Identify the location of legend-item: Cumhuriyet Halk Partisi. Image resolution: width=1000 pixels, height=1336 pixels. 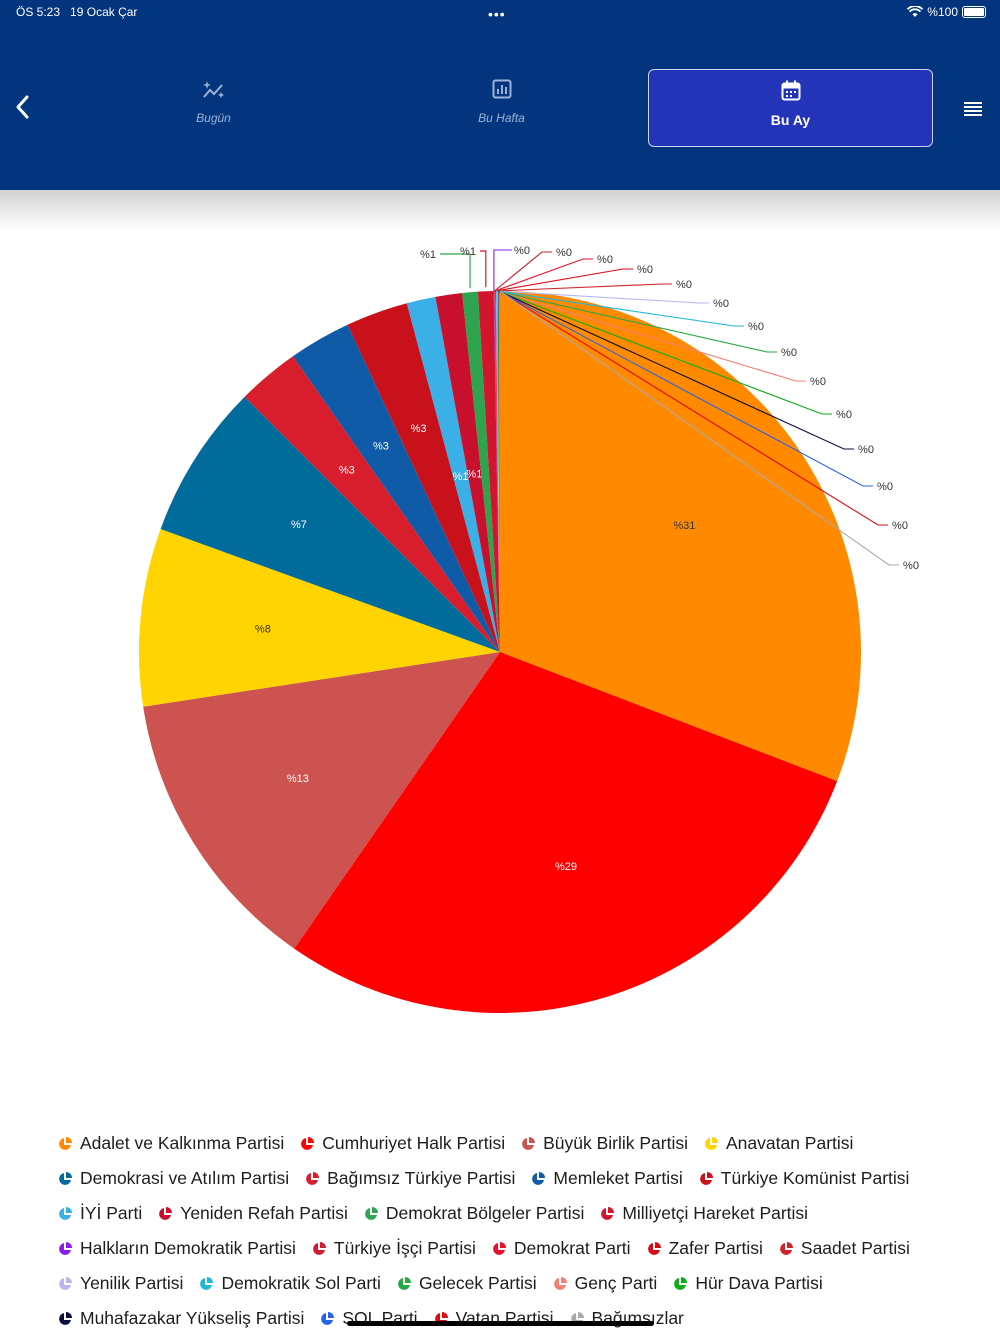
(402, 1143).